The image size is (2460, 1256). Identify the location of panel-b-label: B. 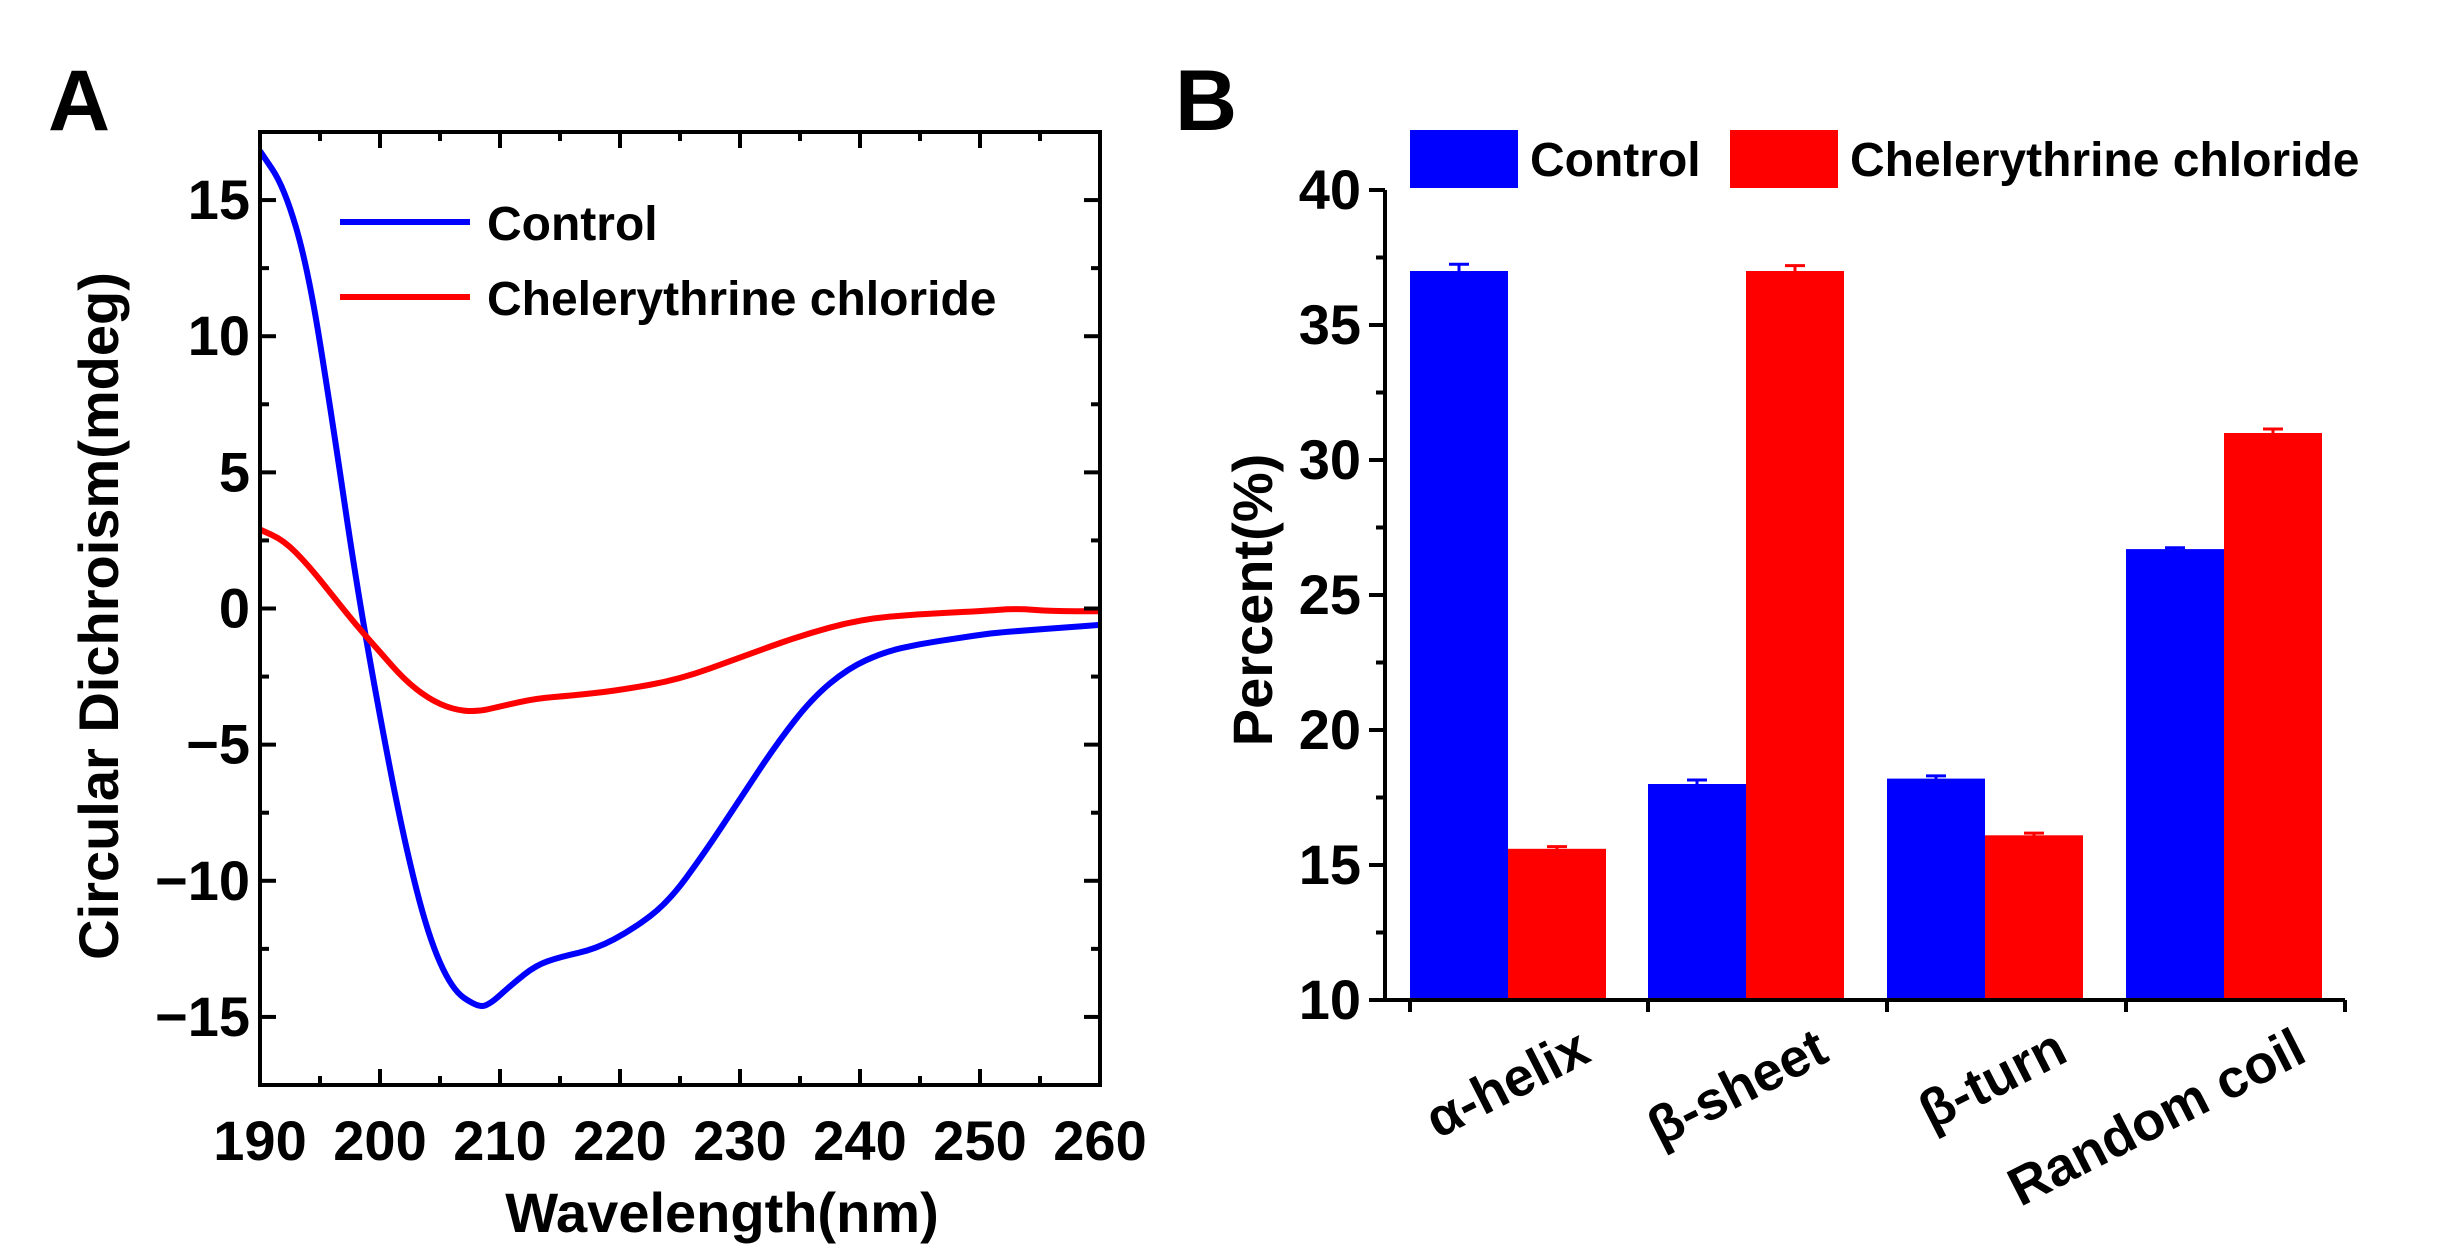
(1206, 101).